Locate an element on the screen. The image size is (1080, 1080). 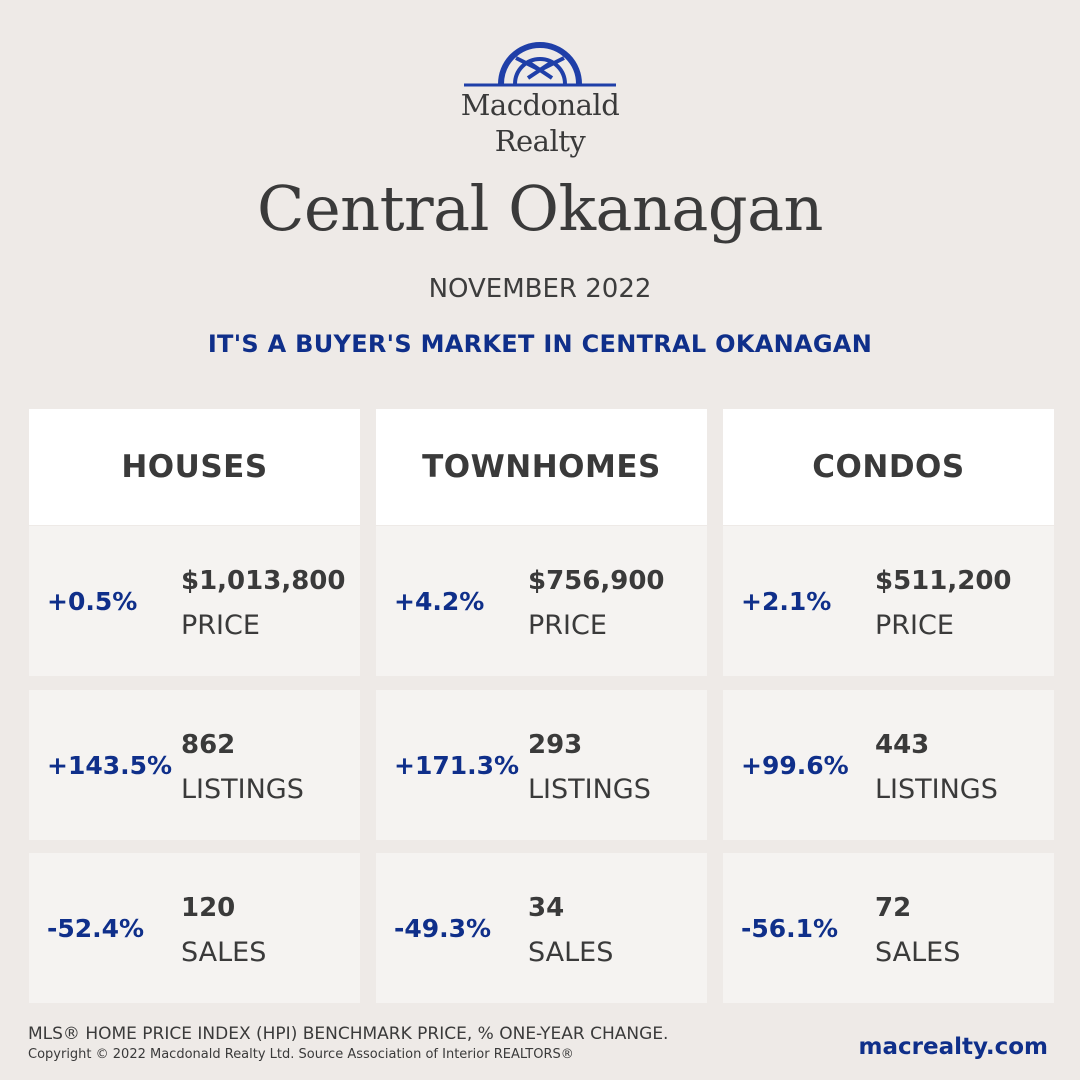
stat-card-listings: +171.3% 293 LISTINGS is located at coordinates (541, 765).